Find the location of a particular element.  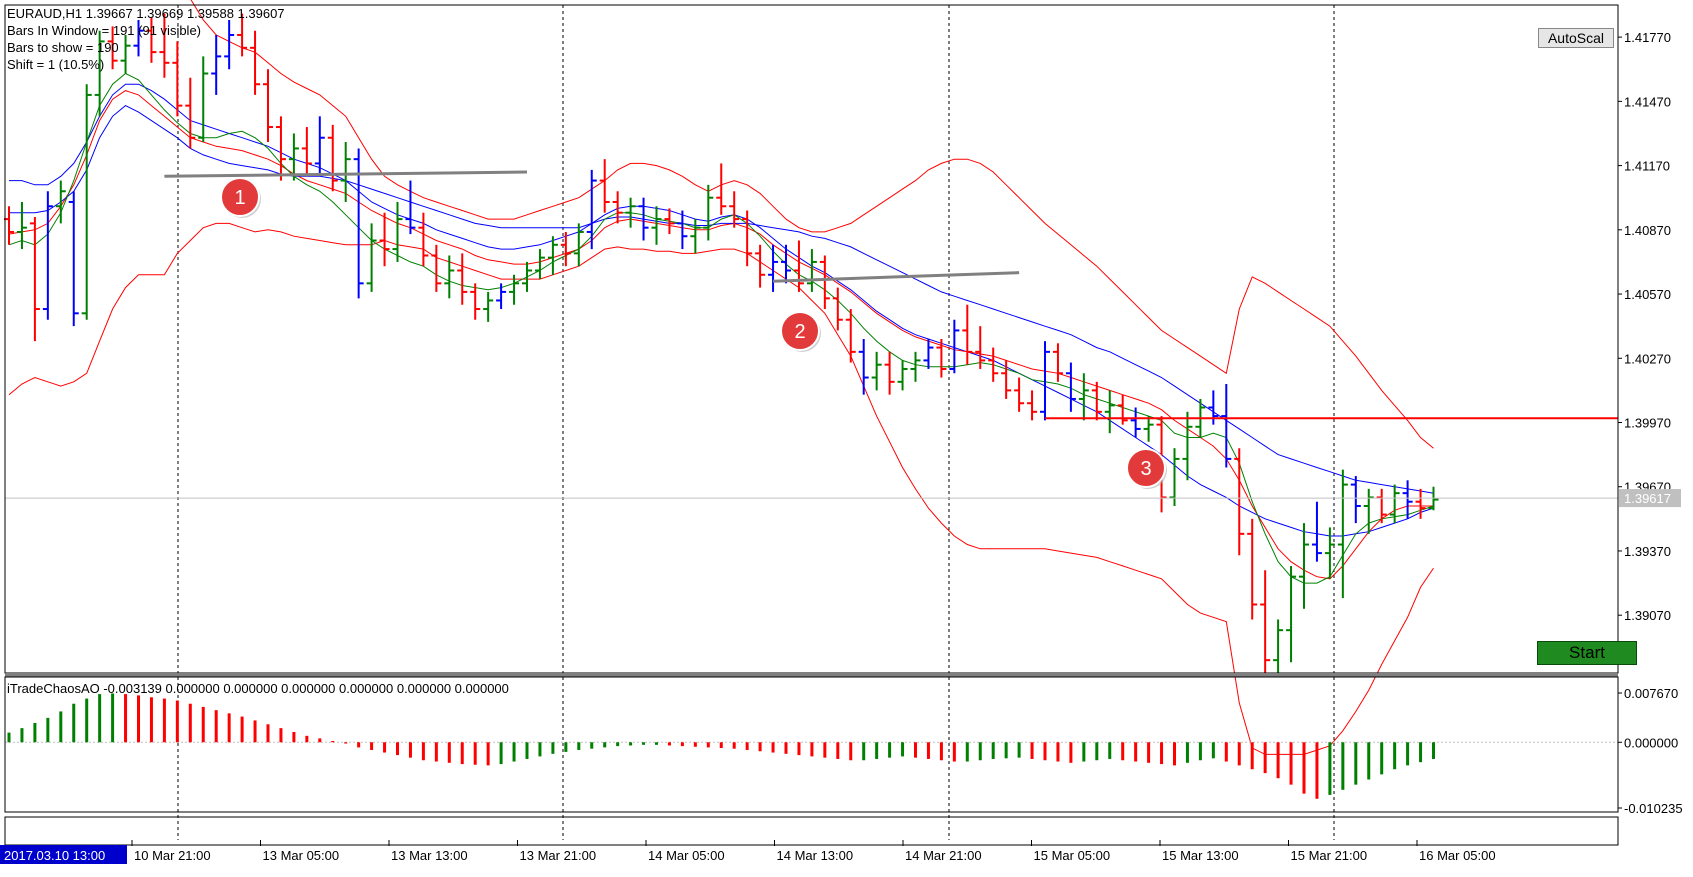

price-tick-label: 1.41770 is located at coordinates (1647, 37).